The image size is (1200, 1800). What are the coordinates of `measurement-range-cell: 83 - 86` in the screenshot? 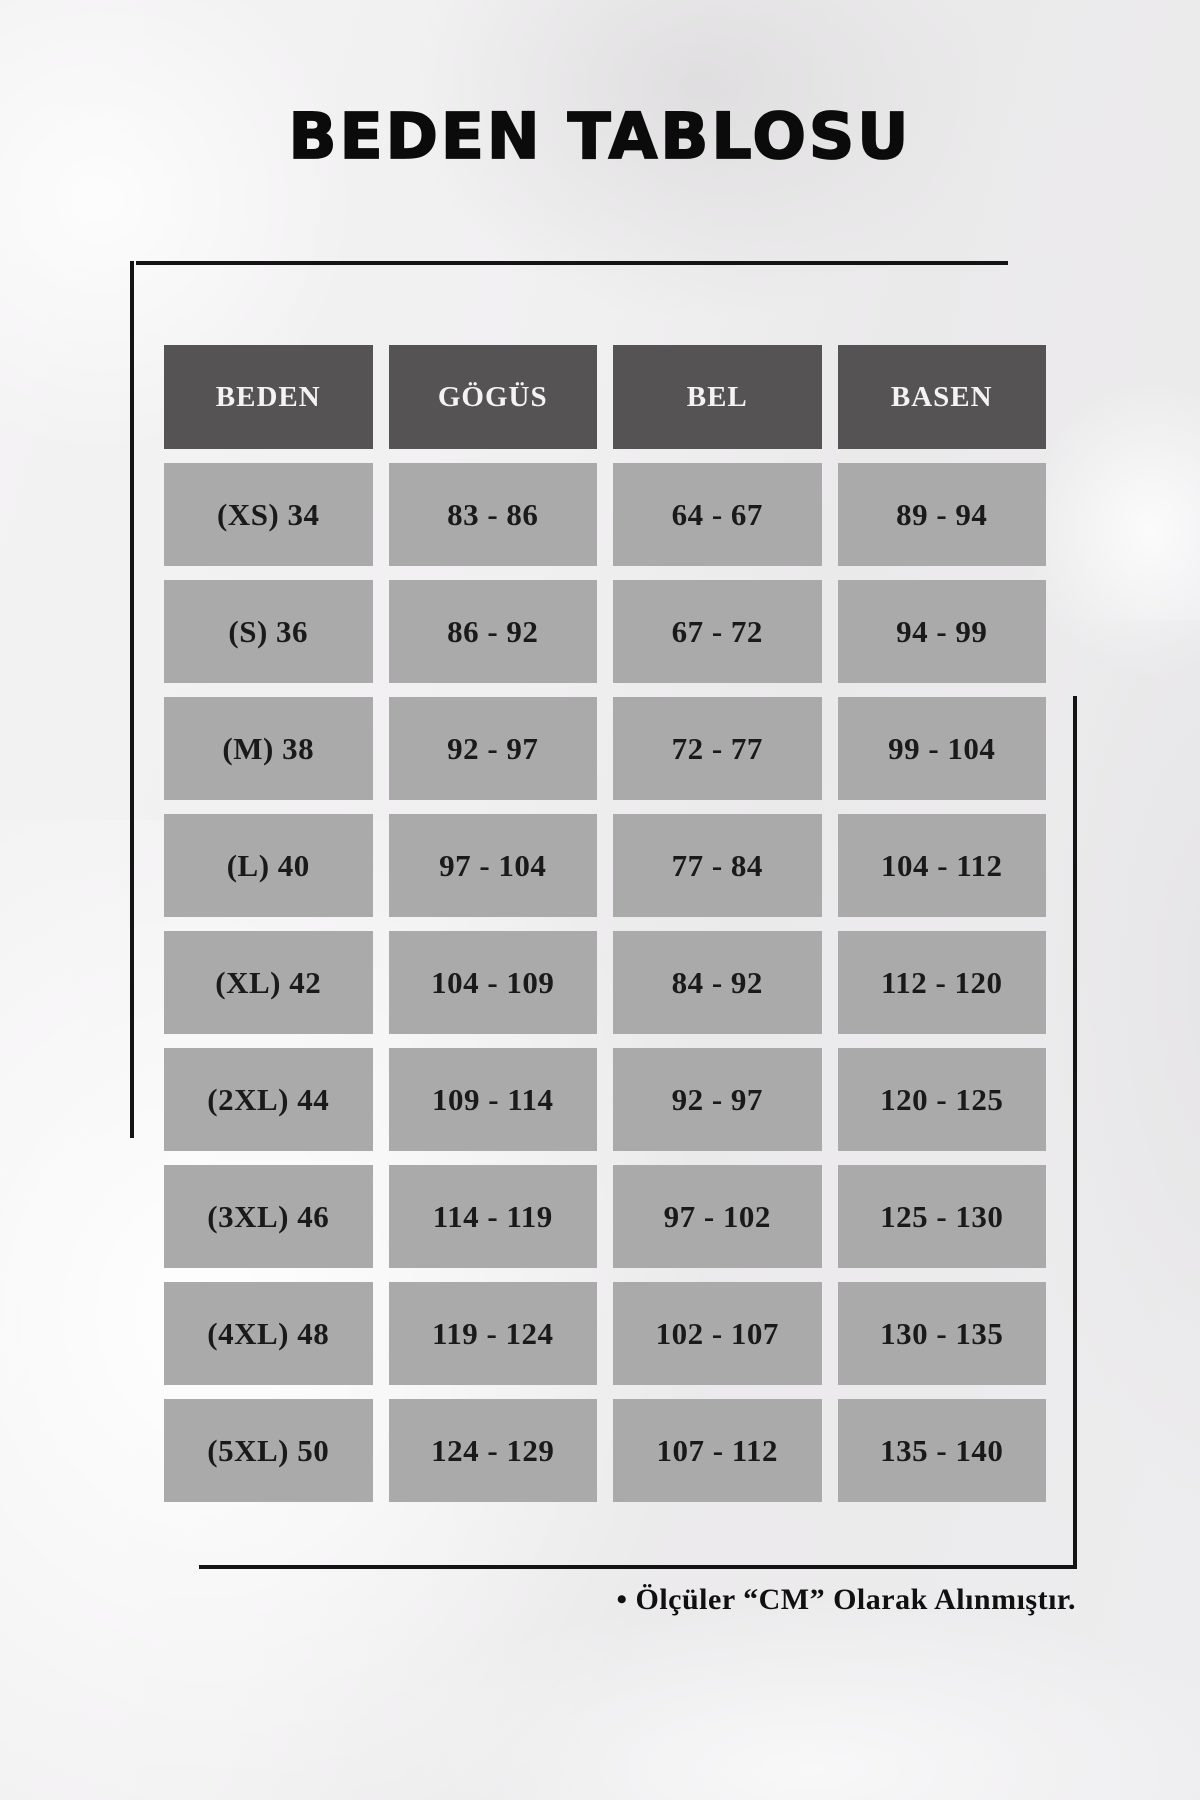 It's located at (492, 514).